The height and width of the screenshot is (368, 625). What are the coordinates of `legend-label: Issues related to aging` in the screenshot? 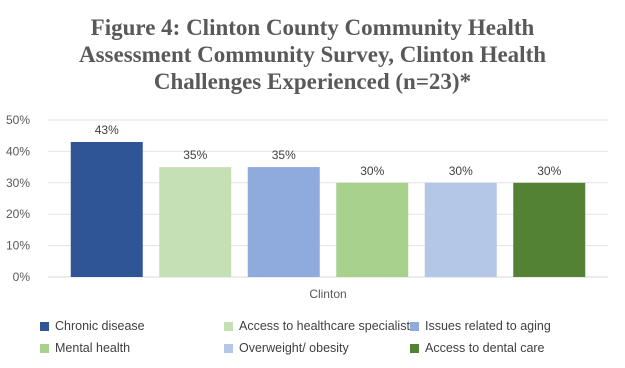 It's located at (488, 326).